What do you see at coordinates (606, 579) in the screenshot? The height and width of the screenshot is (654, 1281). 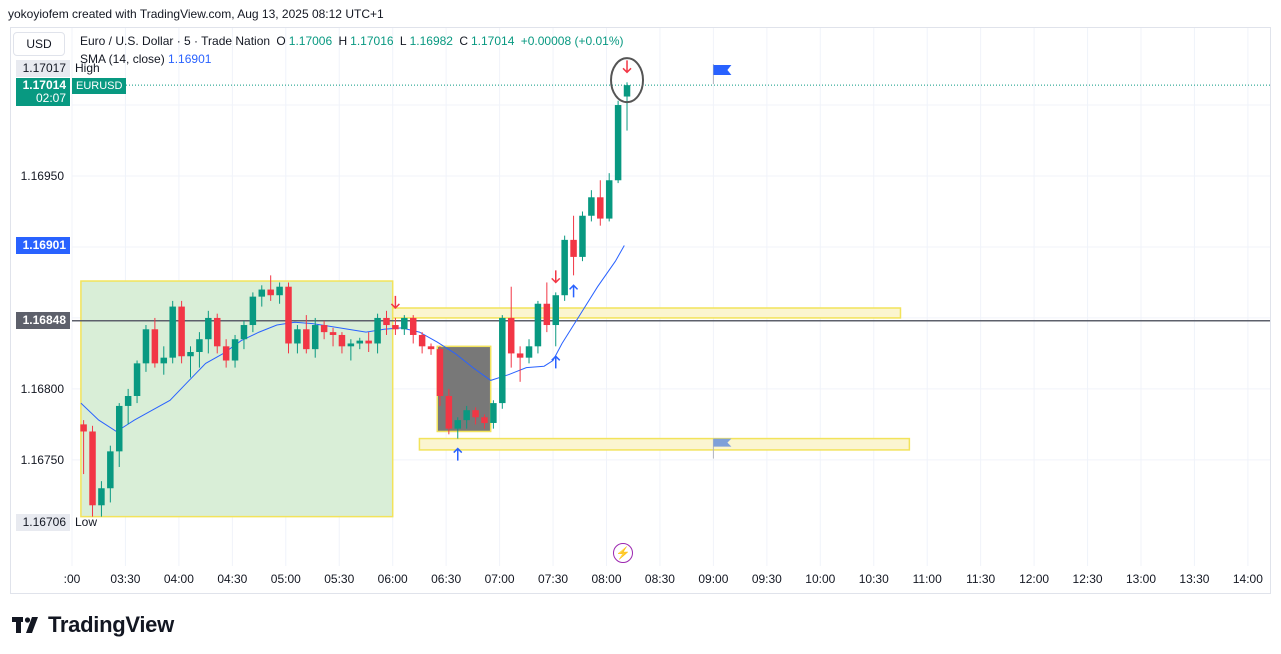 I see `x-tick-label: 08:00` at bounding box center [606, 579].